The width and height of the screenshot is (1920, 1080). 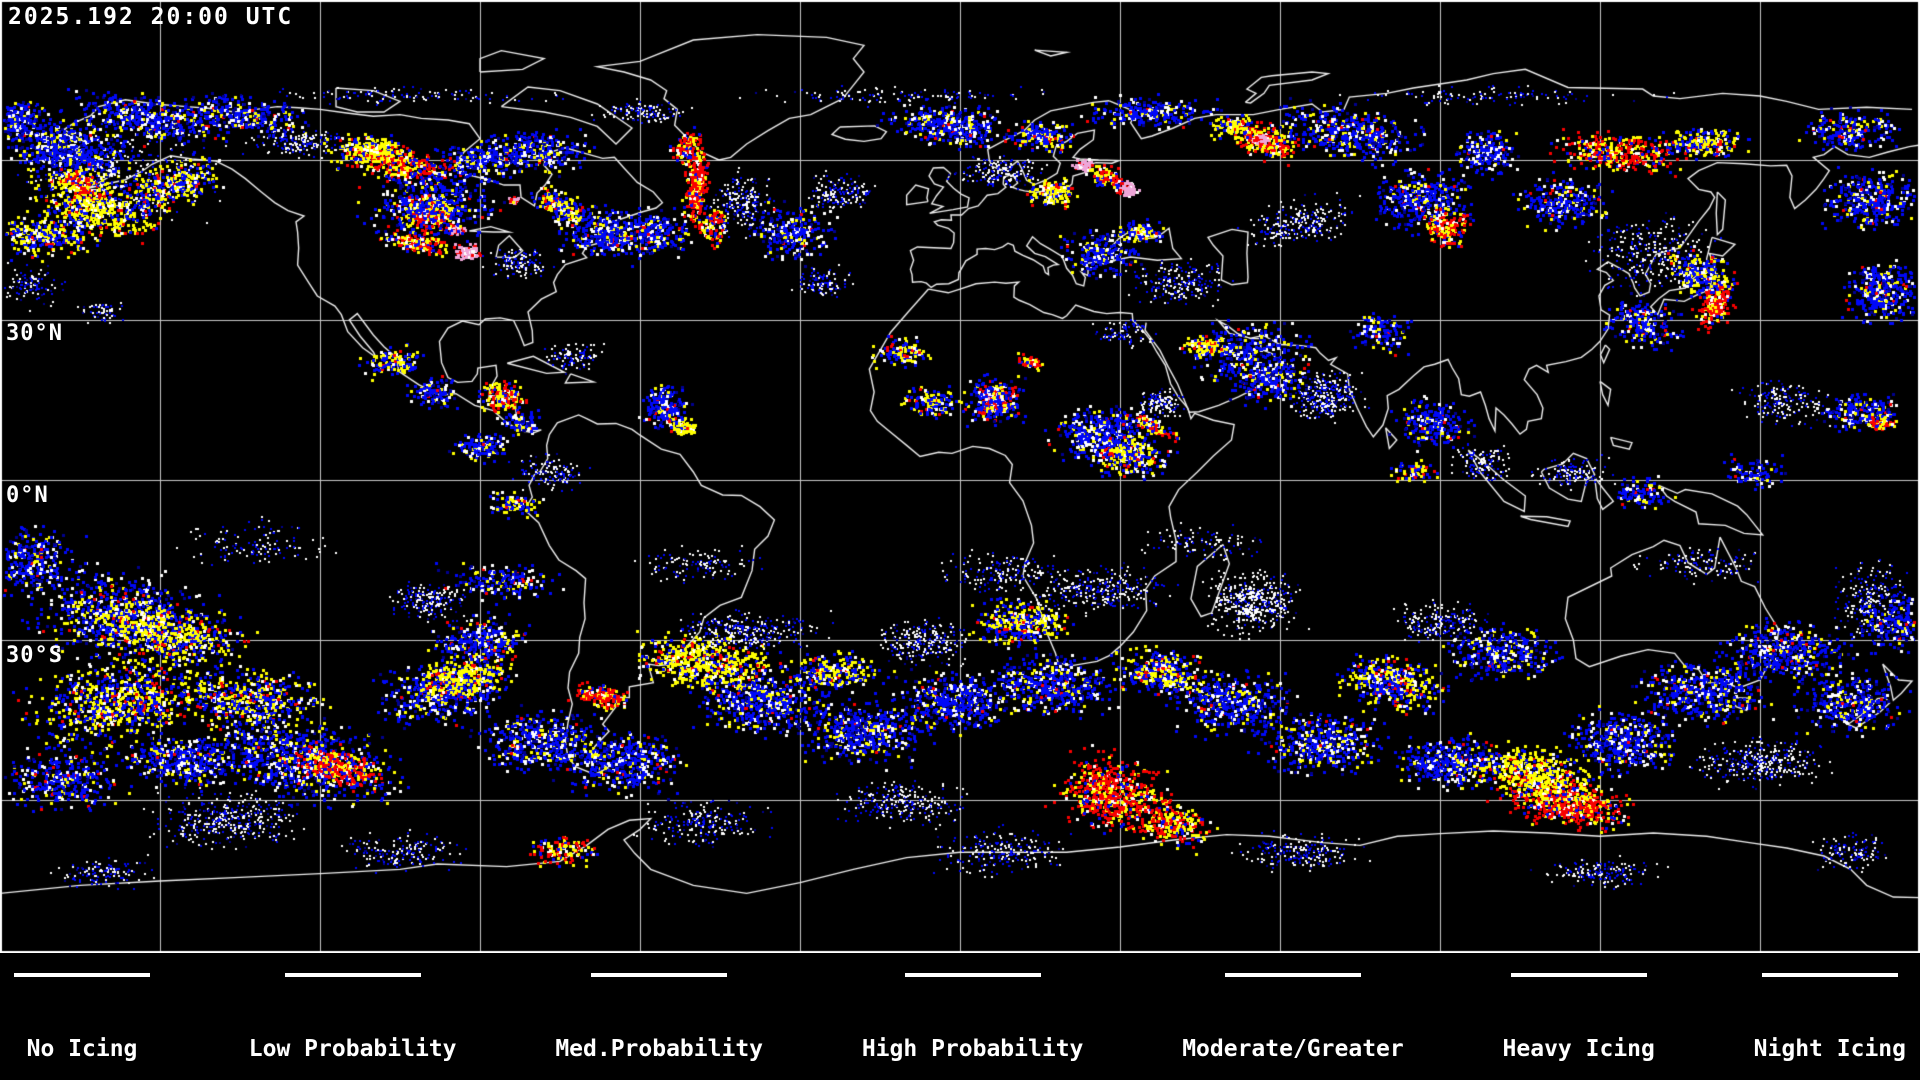 What do you see at coordinates (659, 975) in the screenshot?
I see `med-probability-swatch` at bounding box center [659, 975].